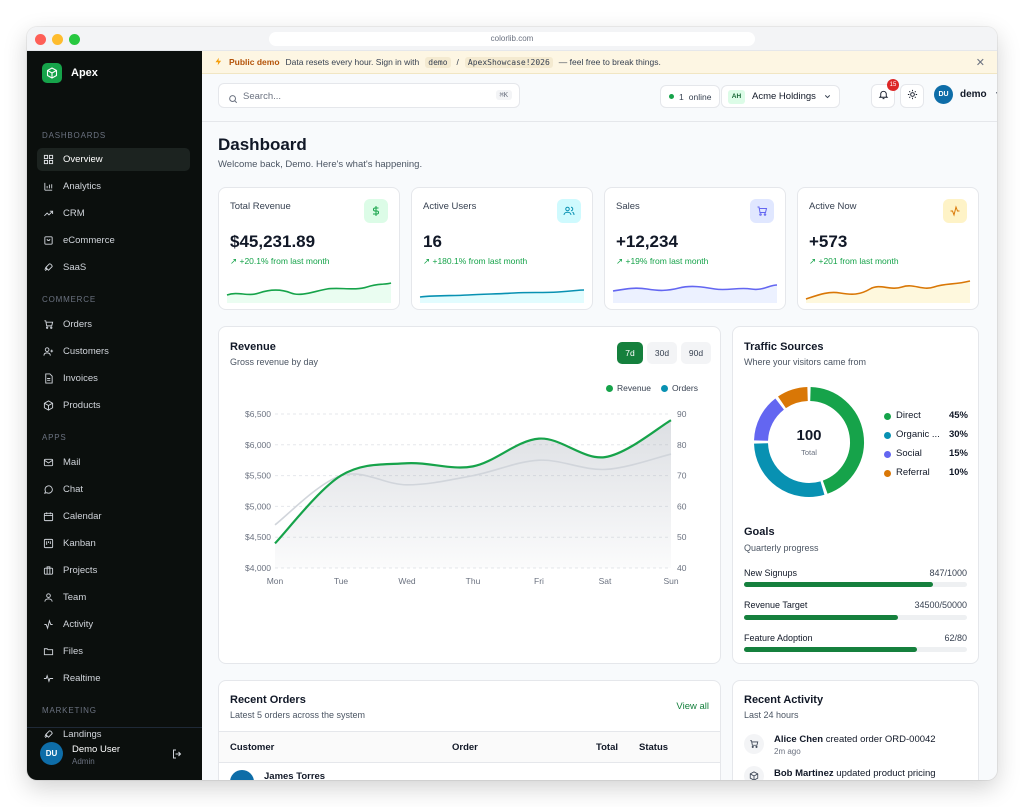 This screenshot has width=1024, height=807. What do you see at coordinates (70, 73) in the screenshot?
I see `brand: Apex` at bounding box center [70, 73].